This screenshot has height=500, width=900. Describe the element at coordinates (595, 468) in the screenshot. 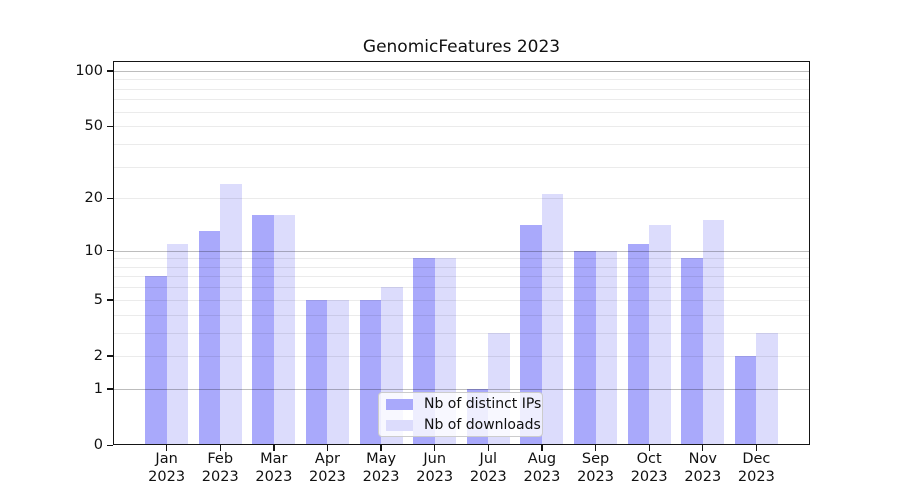

I see `x-tick-label-sep: Sep 2023` at that location.